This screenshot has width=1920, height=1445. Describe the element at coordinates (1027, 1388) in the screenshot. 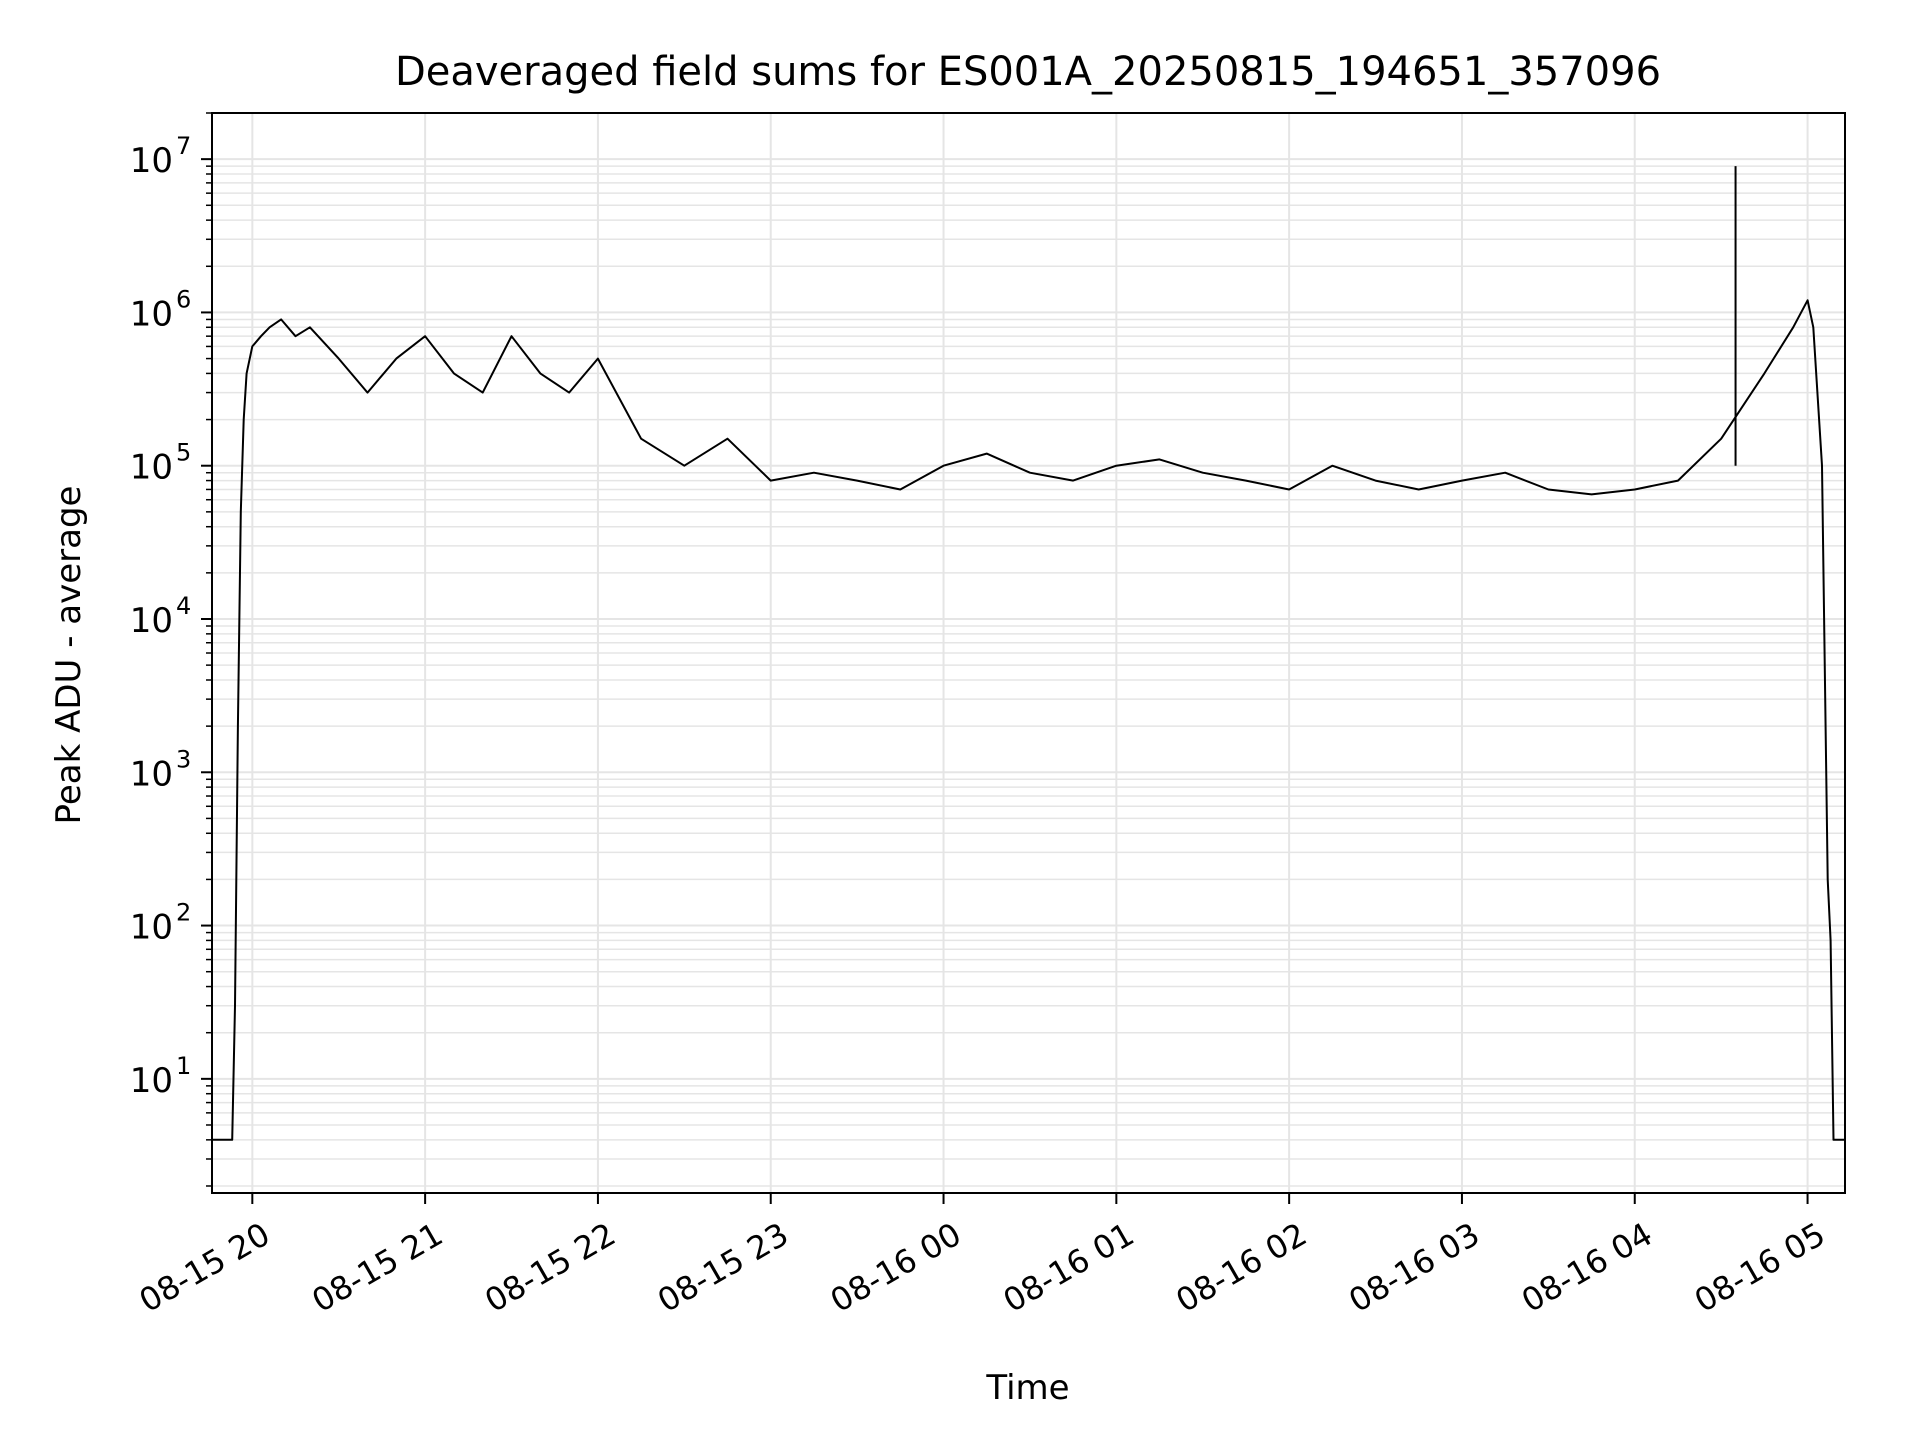

I see `x-axis-label: Time` at that location.